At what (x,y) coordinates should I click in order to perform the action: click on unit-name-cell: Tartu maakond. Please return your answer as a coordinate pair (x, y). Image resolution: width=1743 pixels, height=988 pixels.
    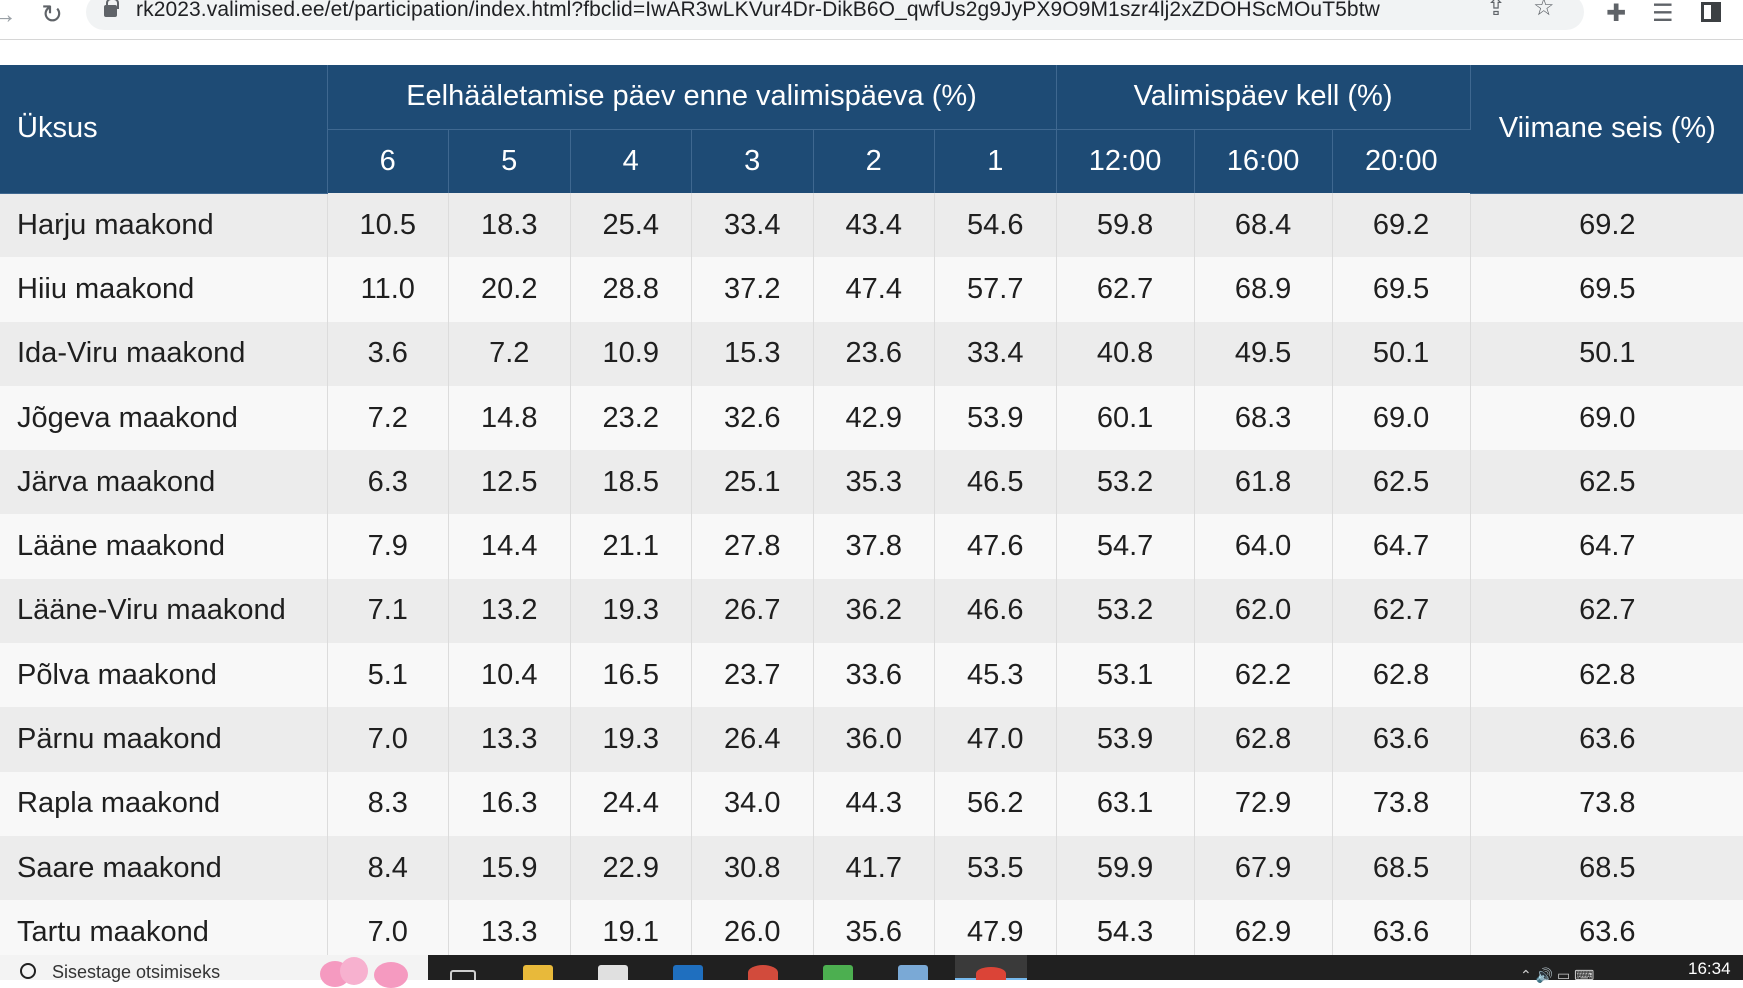
    Looking at the image, I should click on (164, 932).